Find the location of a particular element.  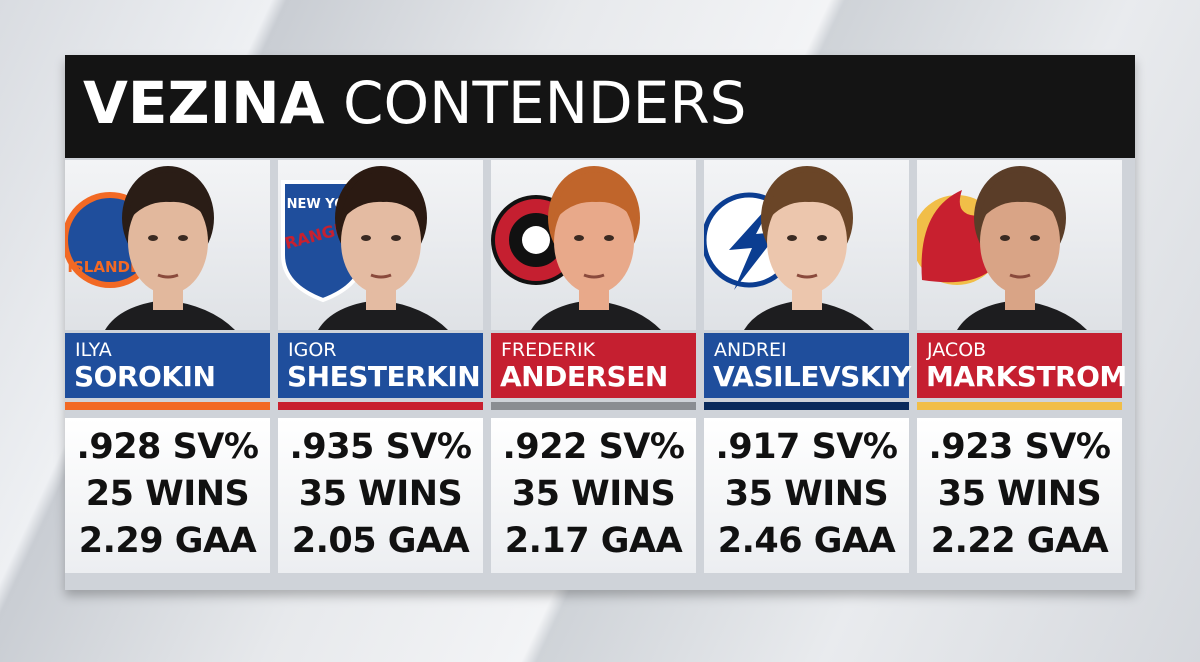

team-logo-bolt is located at coordinates (754, 245).